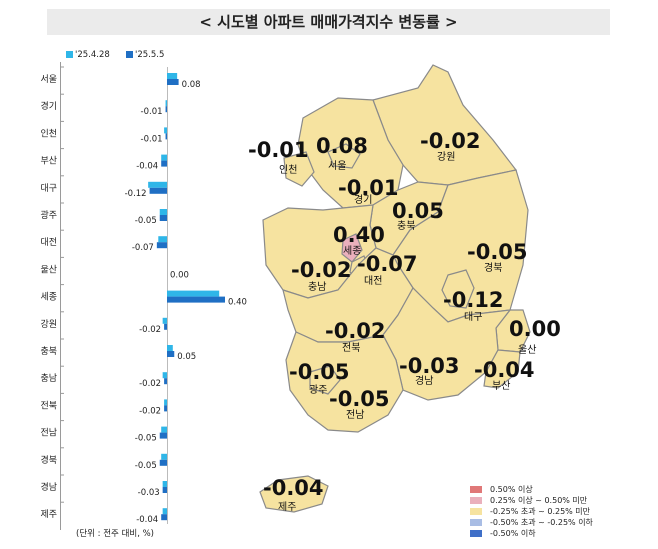 This screenshot has width=658, height=549. I want to click on map-value-gyeongnam: -0.03, so click(429, 366).